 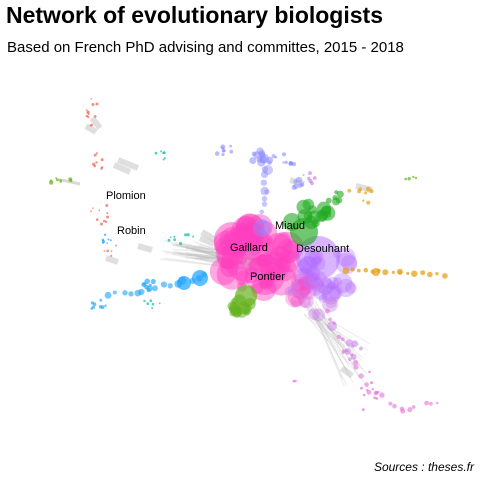 I want to click on node-label-plomion: Plomion, so click(x=126, y=196).